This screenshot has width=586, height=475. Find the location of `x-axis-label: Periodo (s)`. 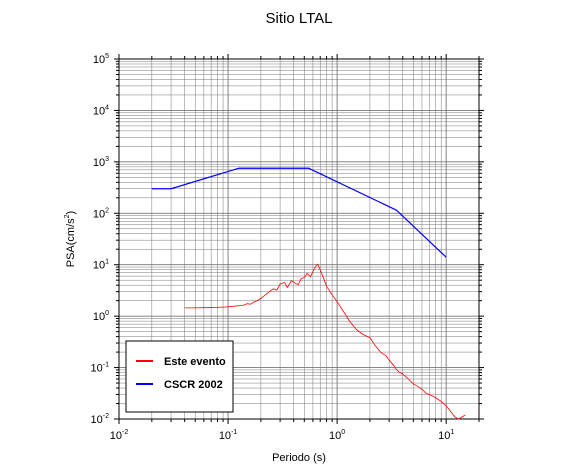

x-axis-label: Periodo (s) is located at coordinates (299, 458).